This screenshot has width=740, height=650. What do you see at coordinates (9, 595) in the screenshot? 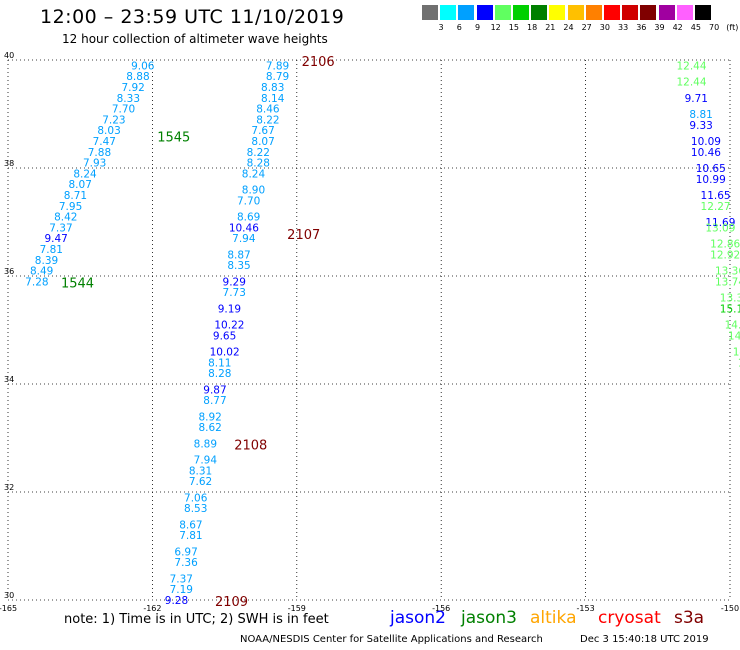
I see `lat-tick-label: 30` at bounding box center [9, 595].